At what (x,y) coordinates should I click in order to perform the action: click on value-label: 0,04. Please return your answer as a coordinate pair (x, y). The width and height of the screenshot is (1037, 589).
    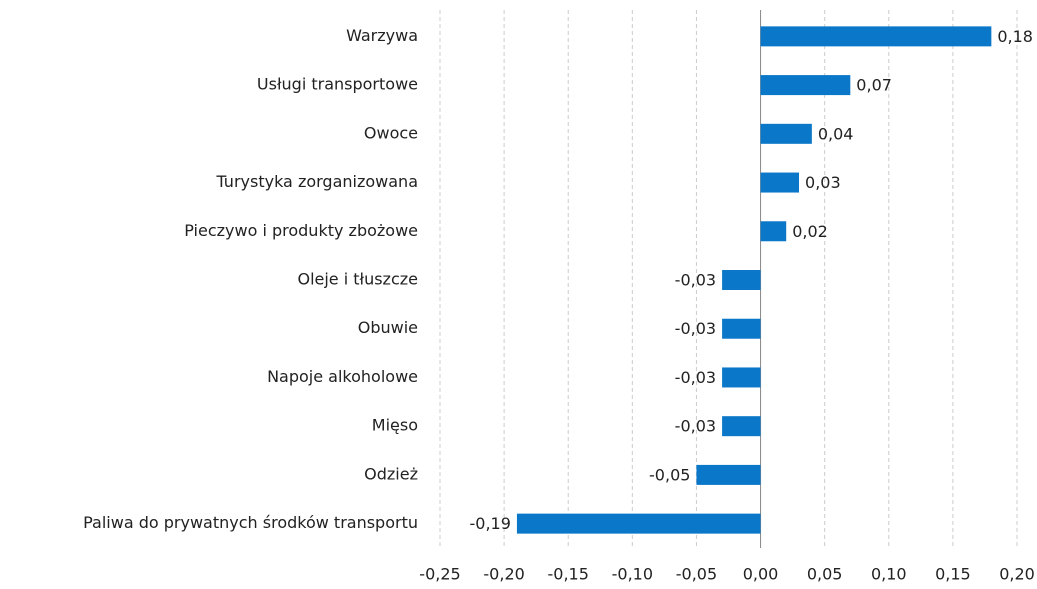
    Looking at the image, I should click on (836, 133).